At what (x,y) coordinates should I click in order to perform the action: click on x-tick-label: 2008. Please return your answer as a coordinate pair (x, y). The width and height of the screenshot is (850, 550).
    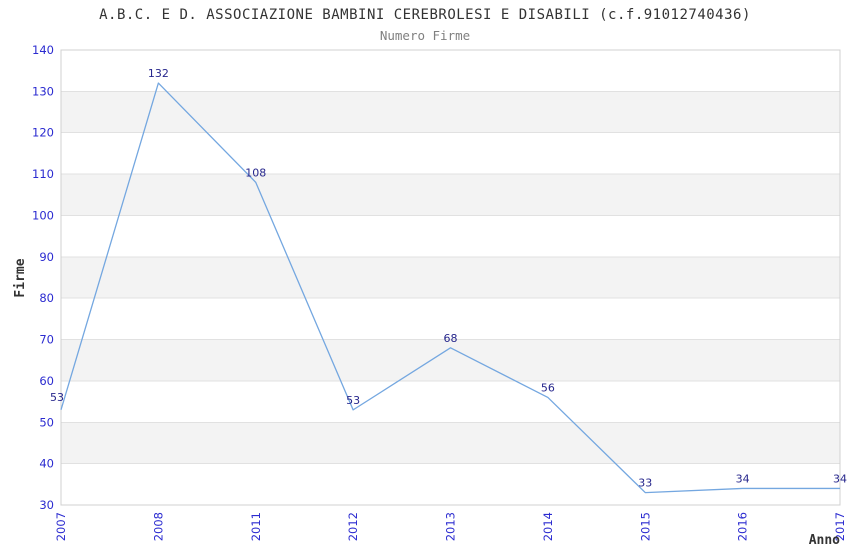
    Looking at the image, I should click on (158, 526).